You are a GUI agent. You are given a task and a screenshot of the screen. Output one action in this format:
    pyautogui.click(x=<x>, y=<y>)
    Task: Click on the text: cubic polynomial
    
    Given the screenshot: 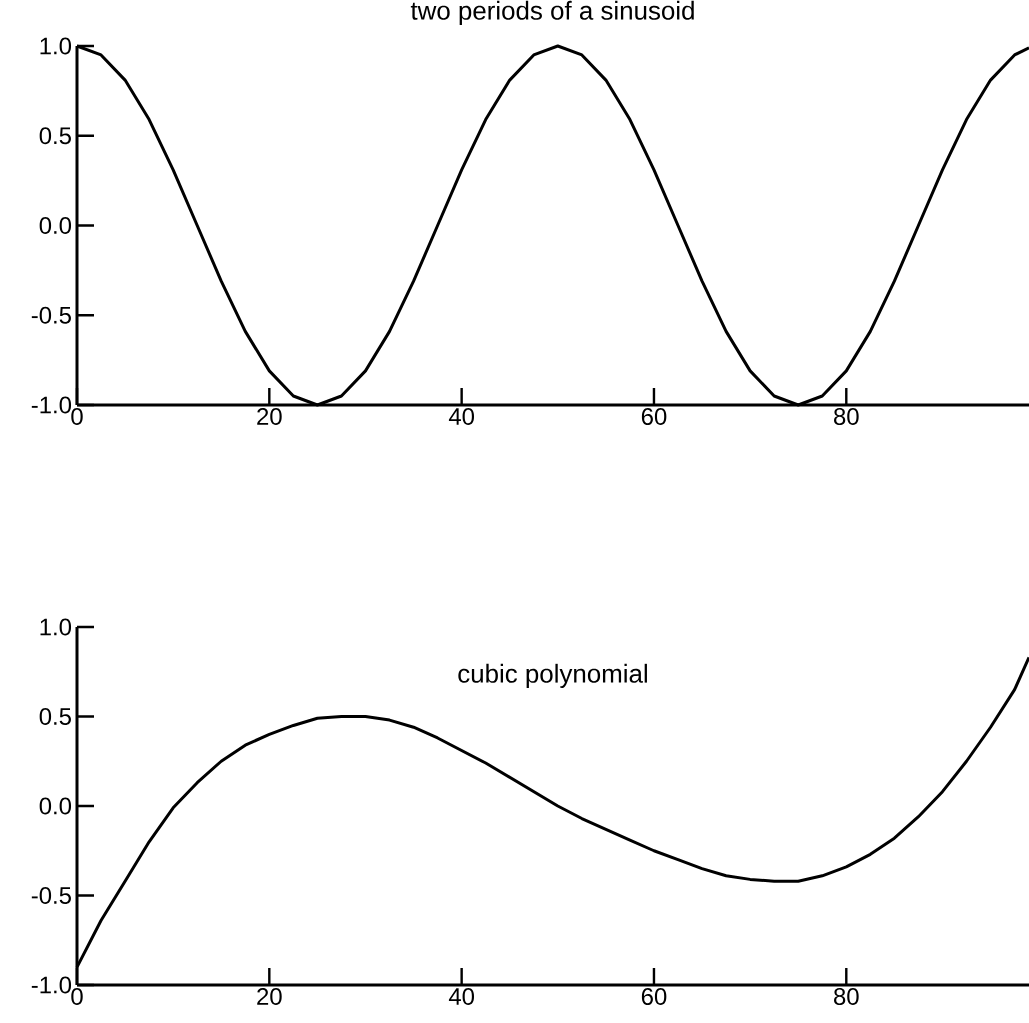 What is the action you would take?
    pyautogui.click(x=552, y=675)
    